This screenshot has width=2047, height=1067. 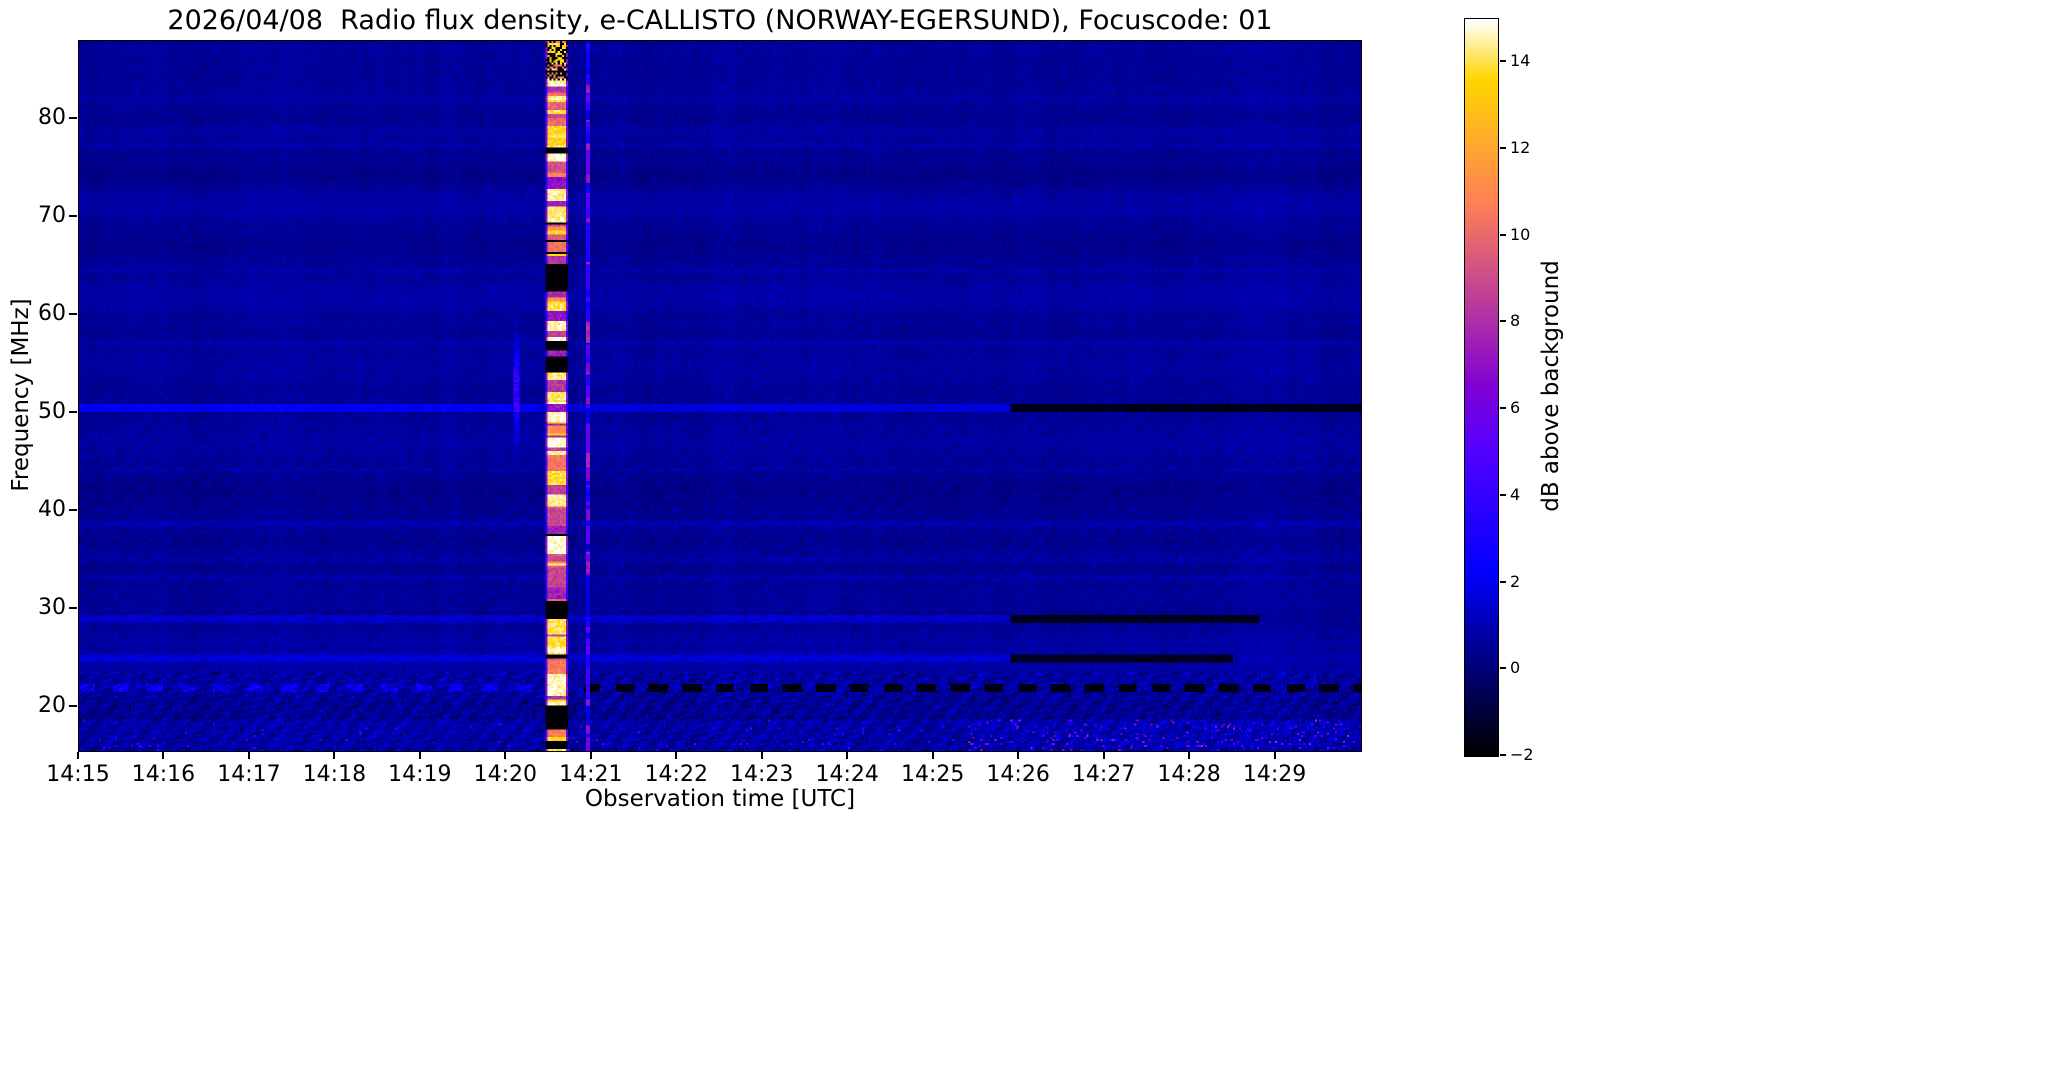 I want to click on x-tick-label: 14:29, so click(x=1274, y=774).